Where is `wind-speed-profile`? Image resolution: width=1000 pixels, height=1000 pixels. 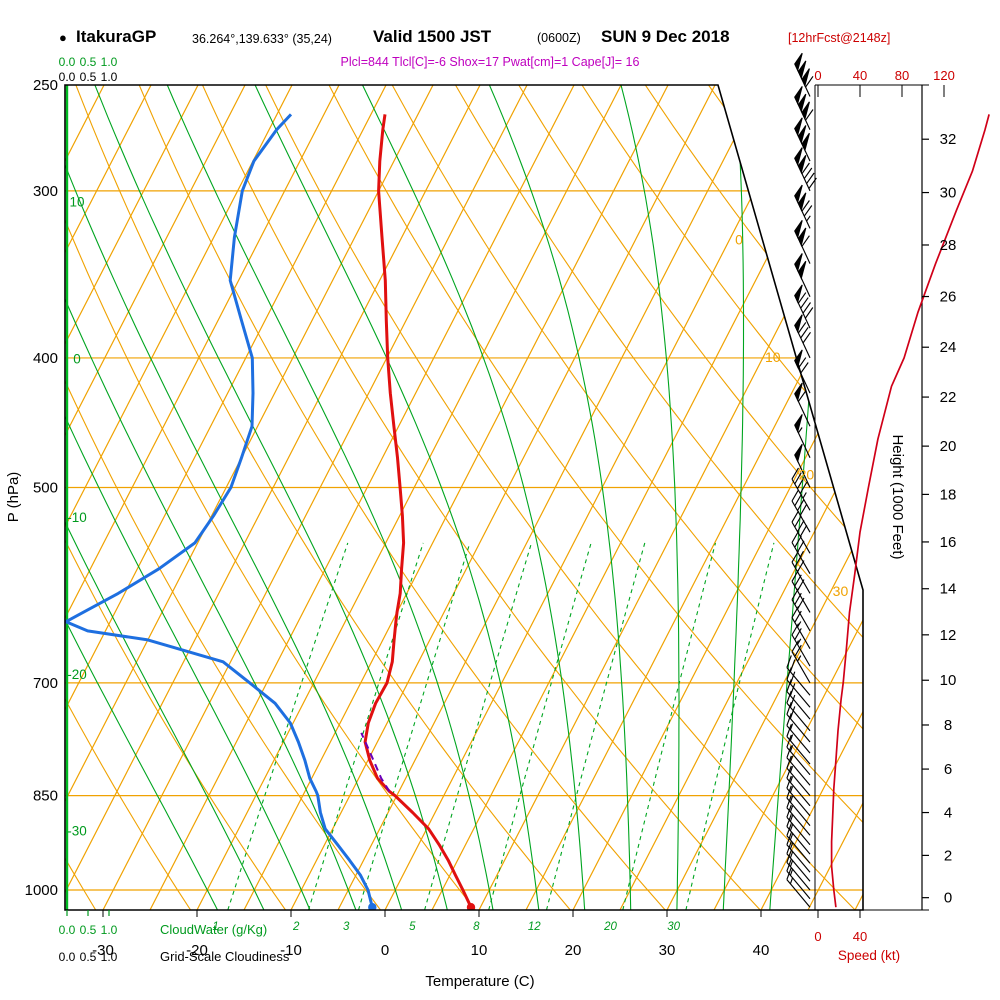 wind-speed-profile is located at coordinates (910, 511).